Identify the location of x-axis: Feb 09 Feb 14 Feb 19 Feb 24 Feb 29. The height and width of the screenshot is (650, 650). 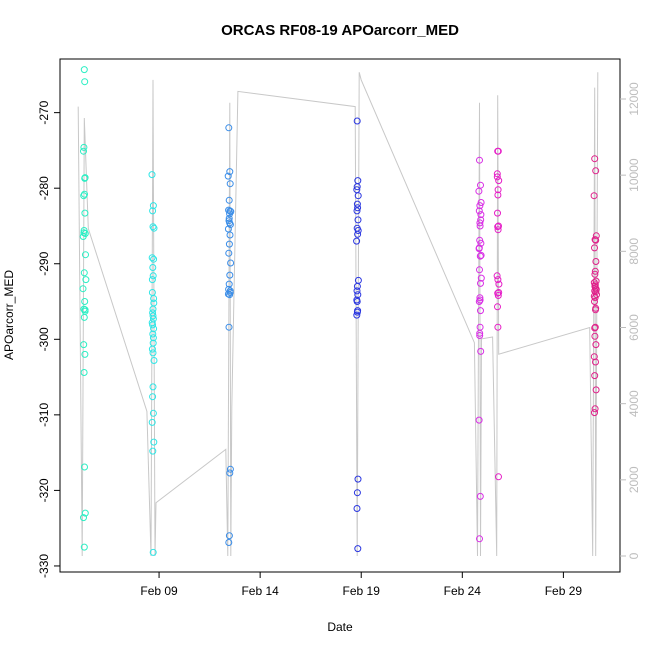
(361, 585).